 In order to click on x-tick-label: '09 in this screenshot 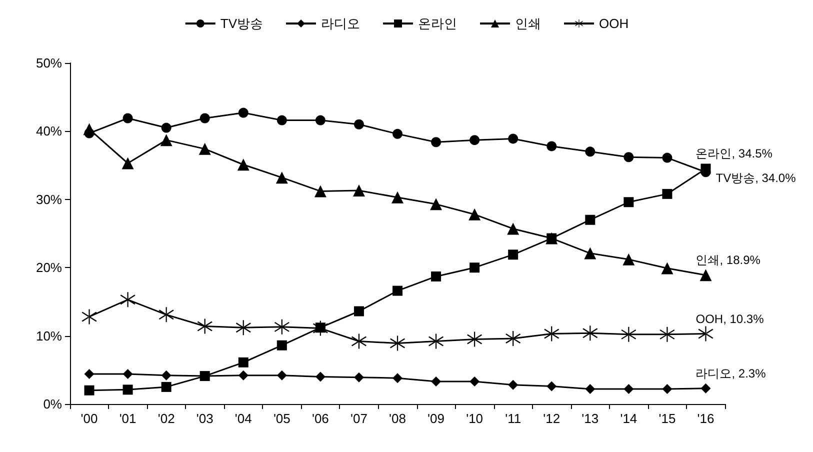, I will do `click(436, 418)`.